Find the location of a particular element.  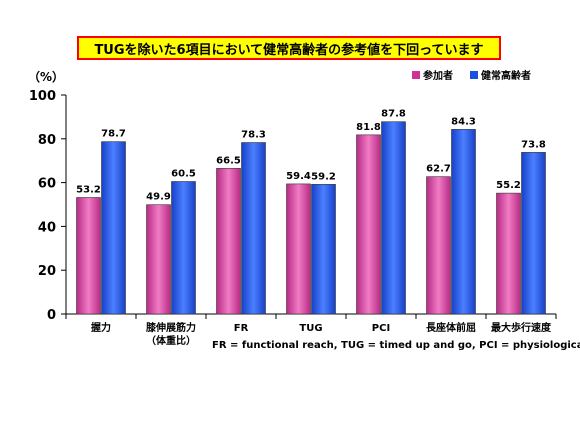

data-label: 81.8 is located at coordinates (368, 127).